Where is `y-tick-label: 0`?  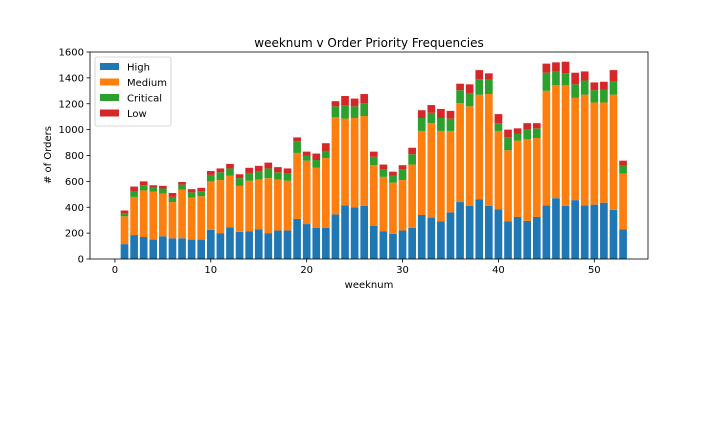
y-tick-label: 0 is located at coordinates (81, 260).